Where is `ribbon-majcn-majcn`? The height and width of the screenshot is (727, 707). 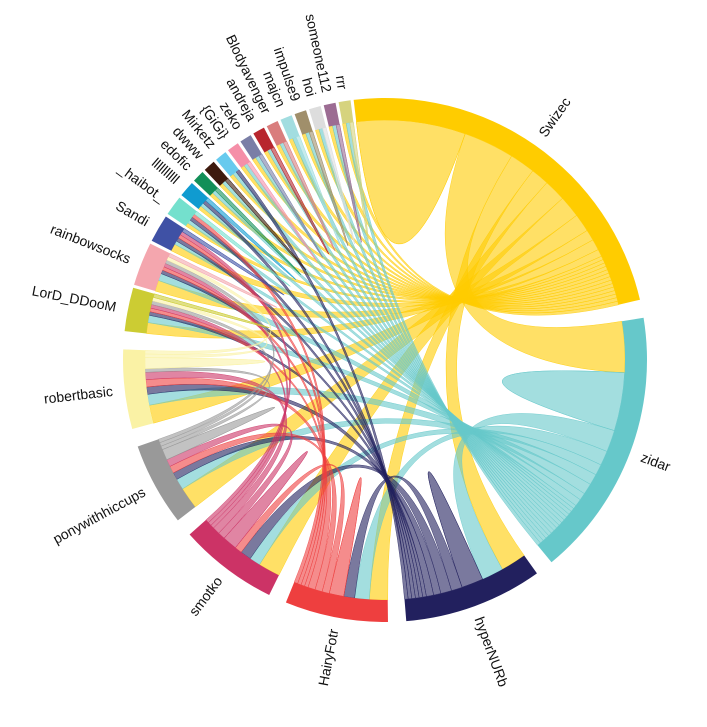
ribbon-majcn-majcn is located at coordinates (318, 192).